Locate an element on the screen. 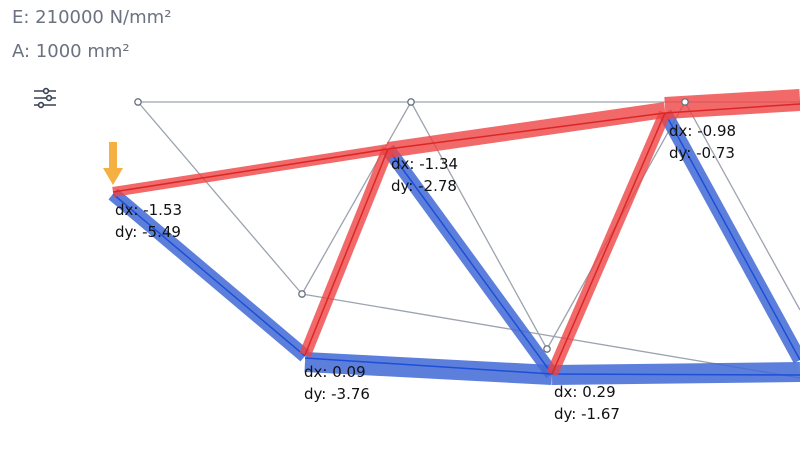 Image resolution: width=800 pixels, height=450 pixels. node-displacement-label: dx: -0.98 dy: -0.73 is located at coordinates (702, 142).